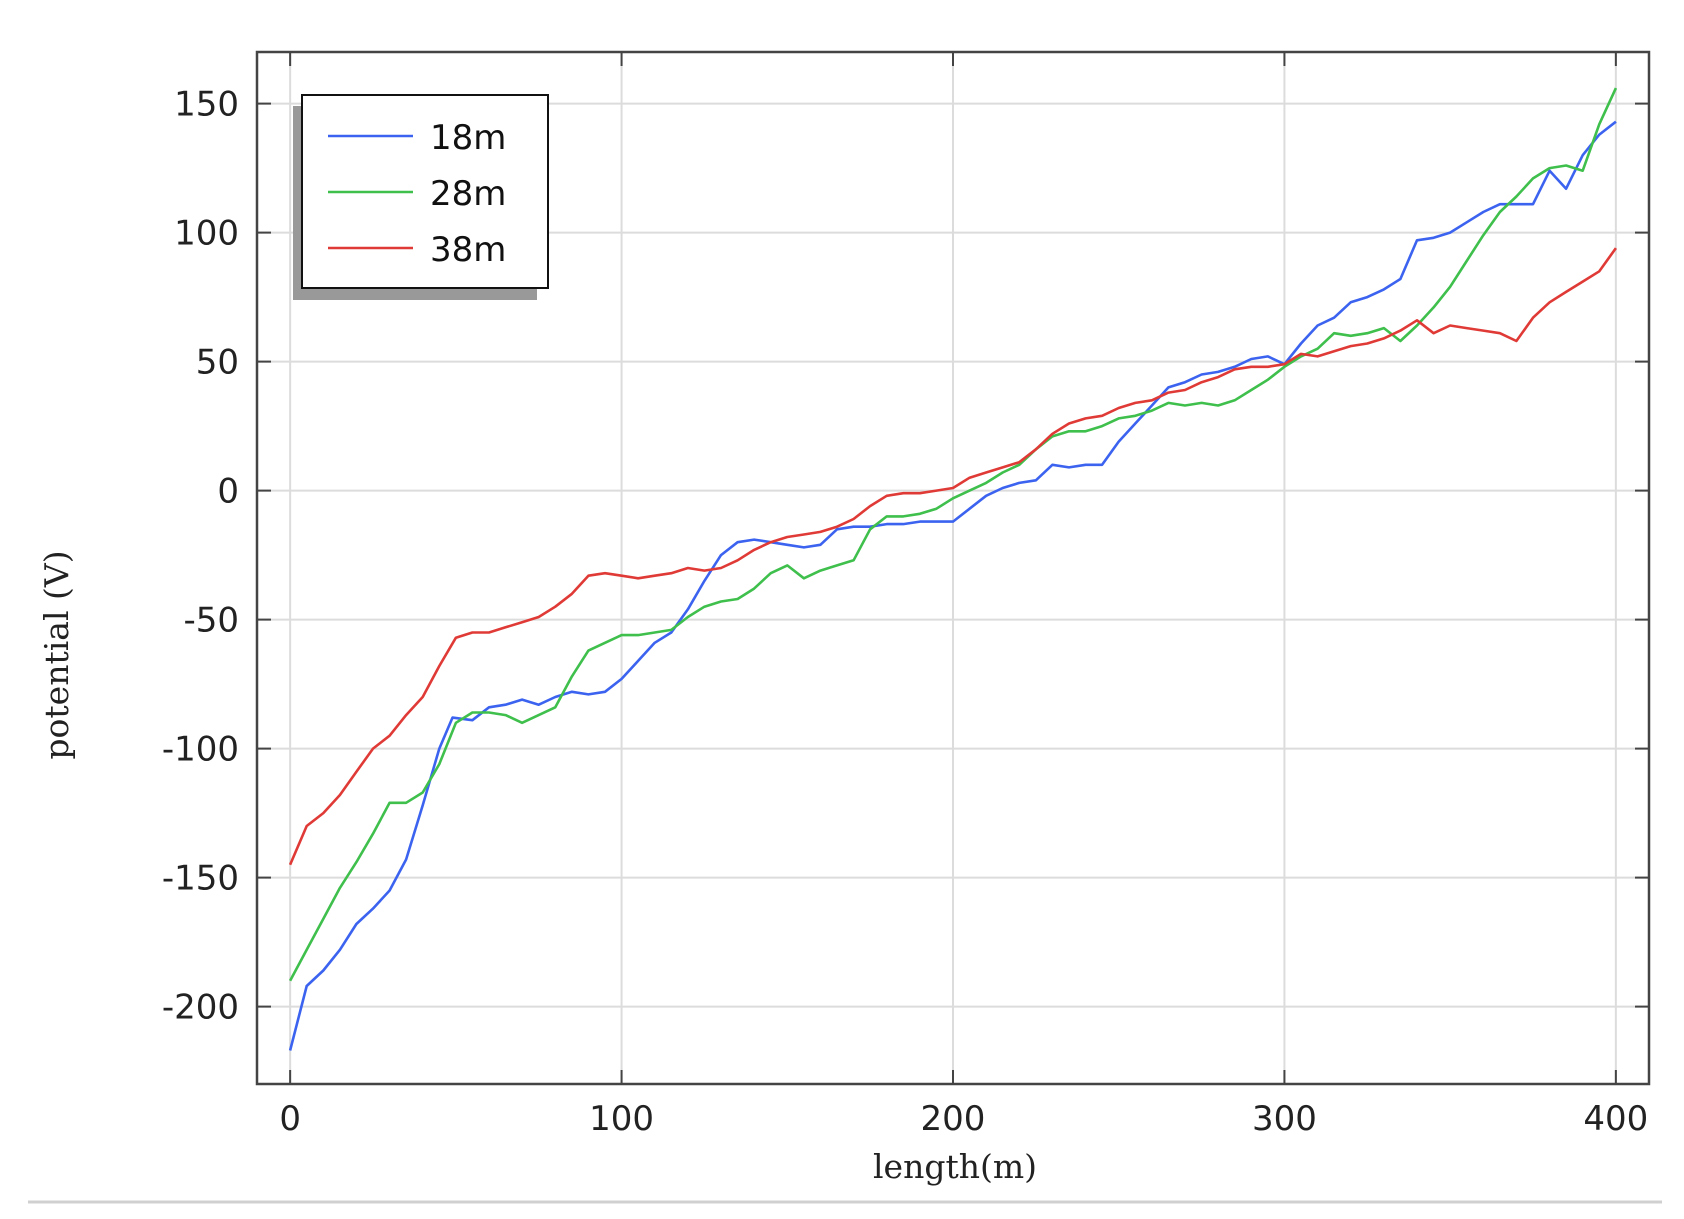 This screenshot has height=1219, width=1684. What do you see at coordinates (211, 621) in the screenshot?
I see `y-tick-label: -50` at bounding box center [211, 621].